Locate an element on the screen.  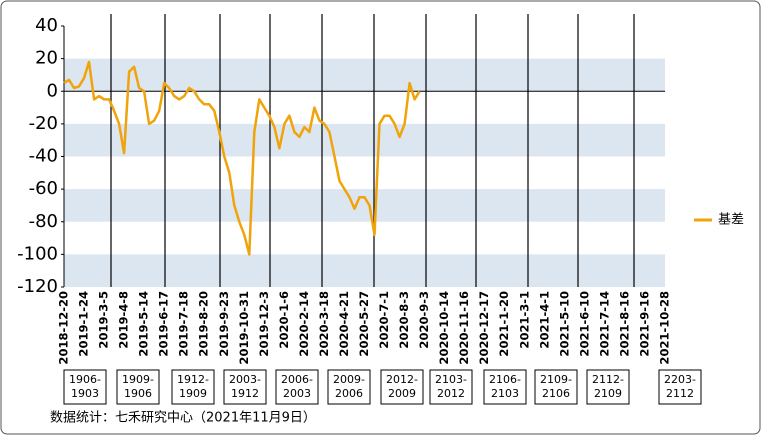
x-tick-label: 2021-6-10 is located at coordinates (584, 324).